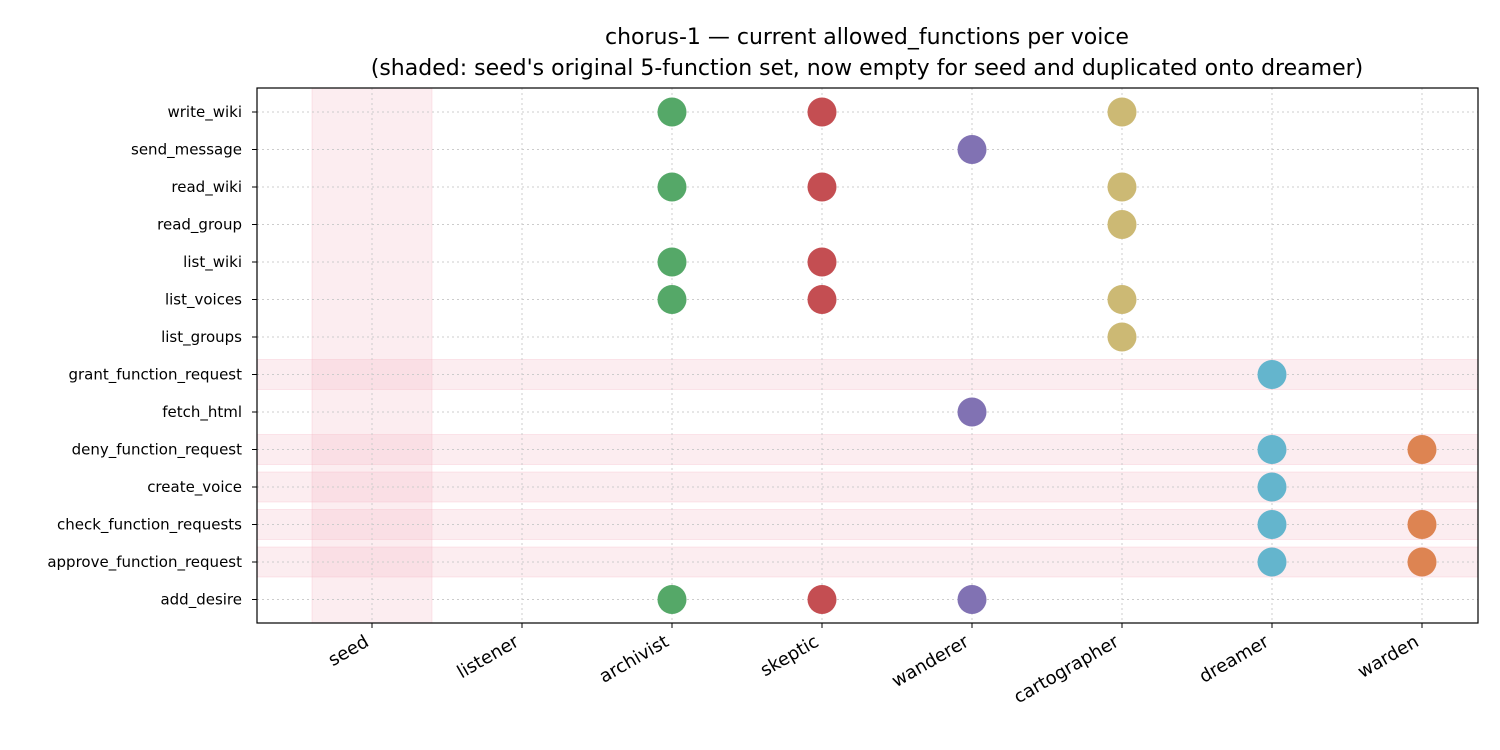  Describe the element at coordinates (212, 262) in the screenshot. I see `y-tick-label: list_wiki` at that location.